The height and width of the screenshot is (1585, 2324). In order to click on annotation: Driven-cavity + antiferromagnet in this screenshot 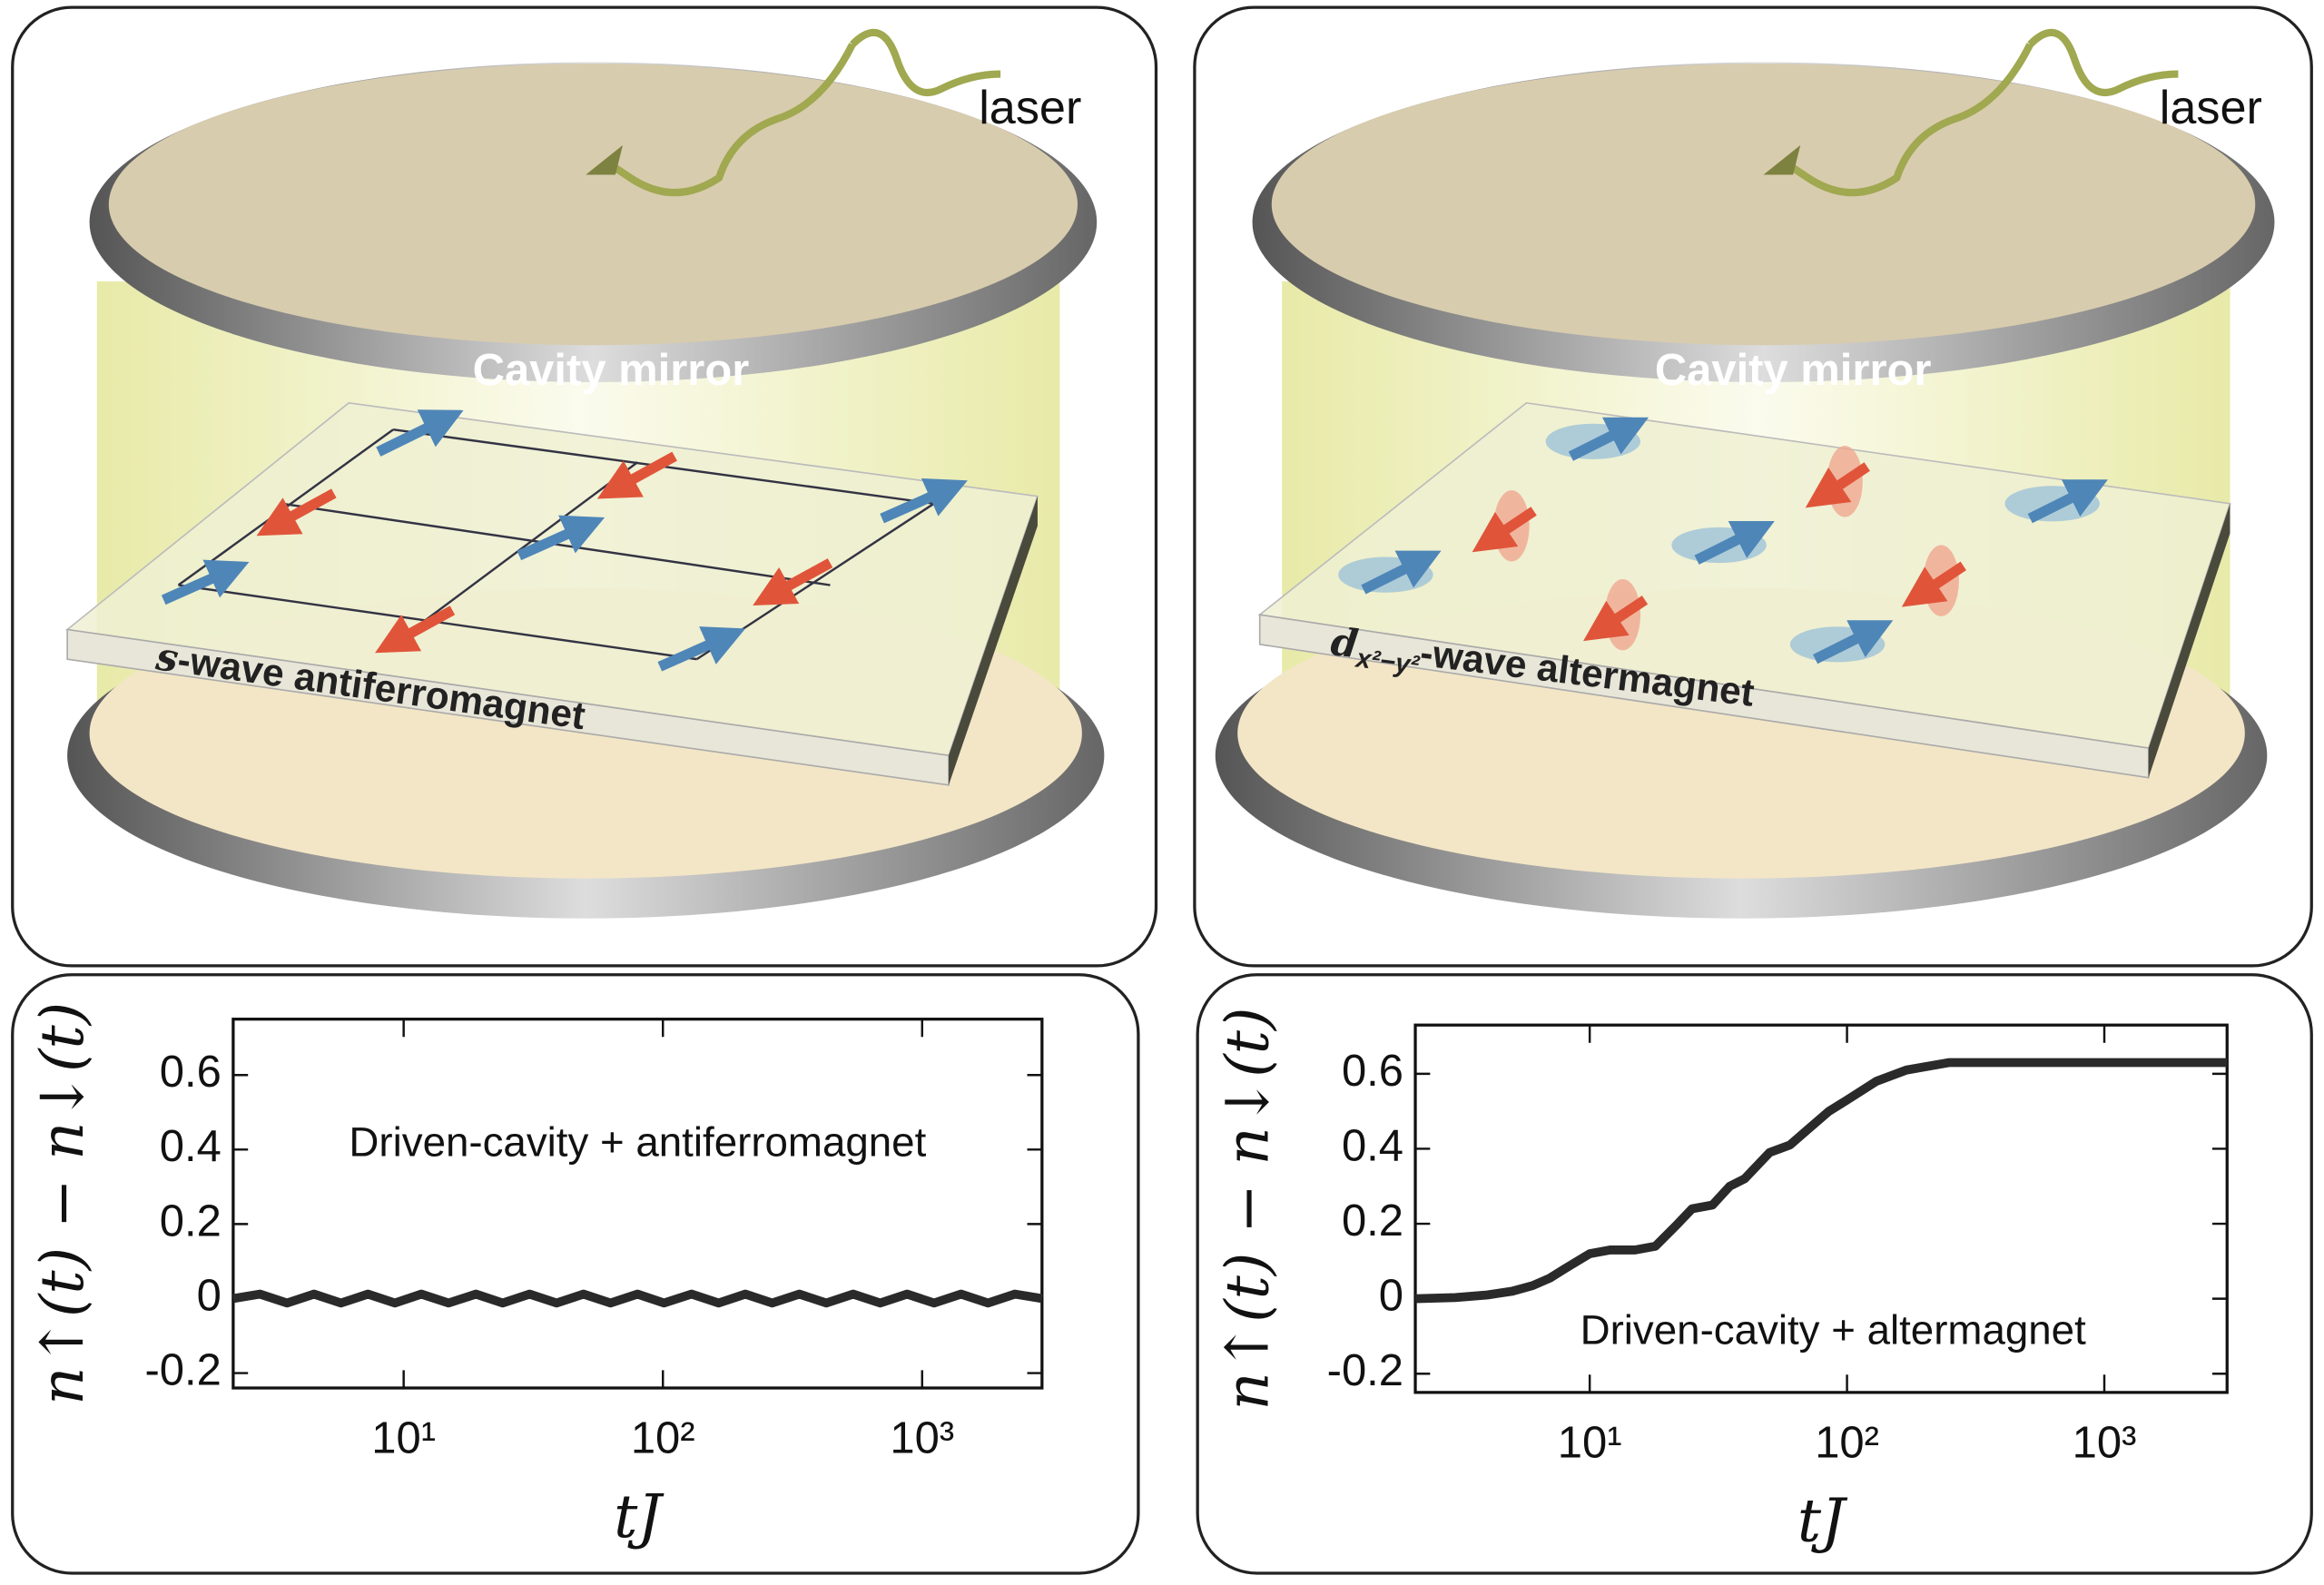, I will do `click(637, 1142)`.